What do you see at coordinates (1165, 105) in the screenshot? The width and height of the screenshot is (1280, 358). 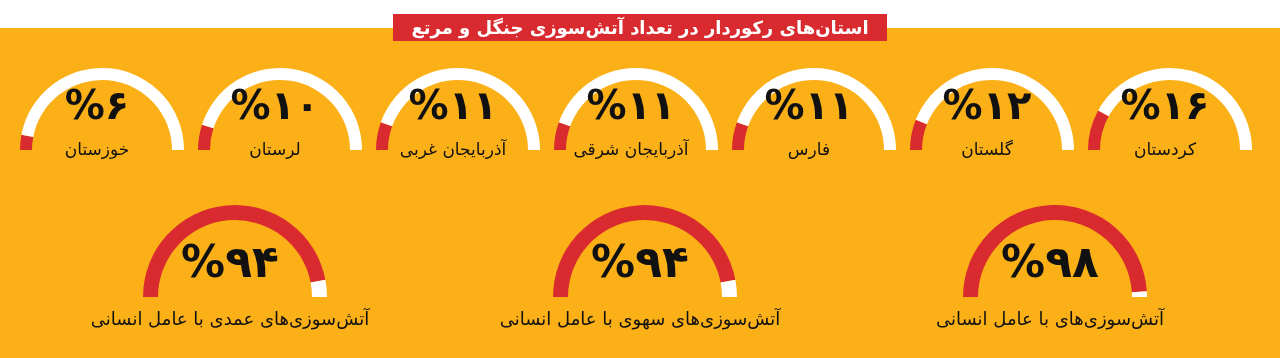 I see `text: %۱۶` at bounding box center [1165, 105].